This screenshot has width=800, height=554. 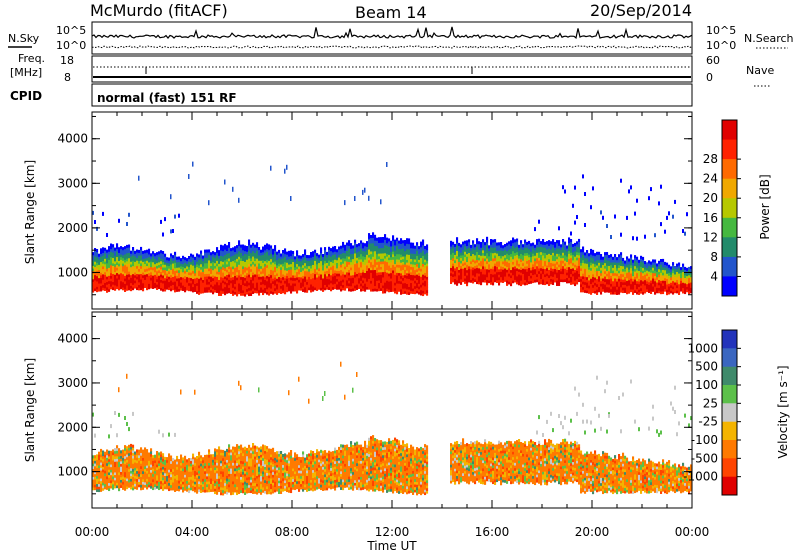 I want to click on colorbar-swatch, so click(x=729, y=149).